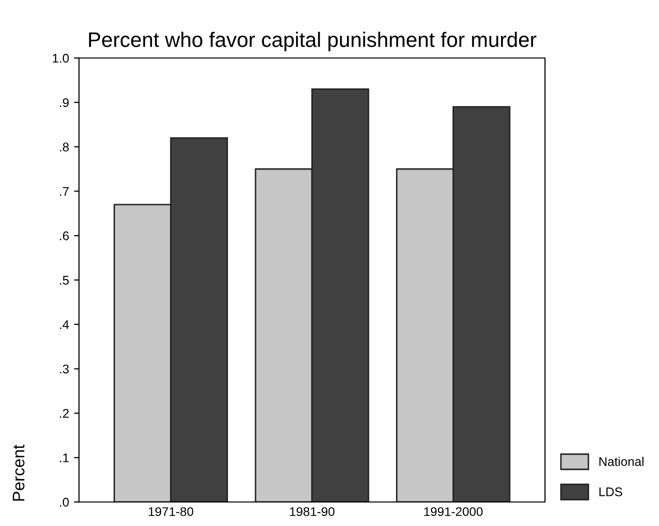  I want to click on y-tick-label: .9, so click(64, 103).